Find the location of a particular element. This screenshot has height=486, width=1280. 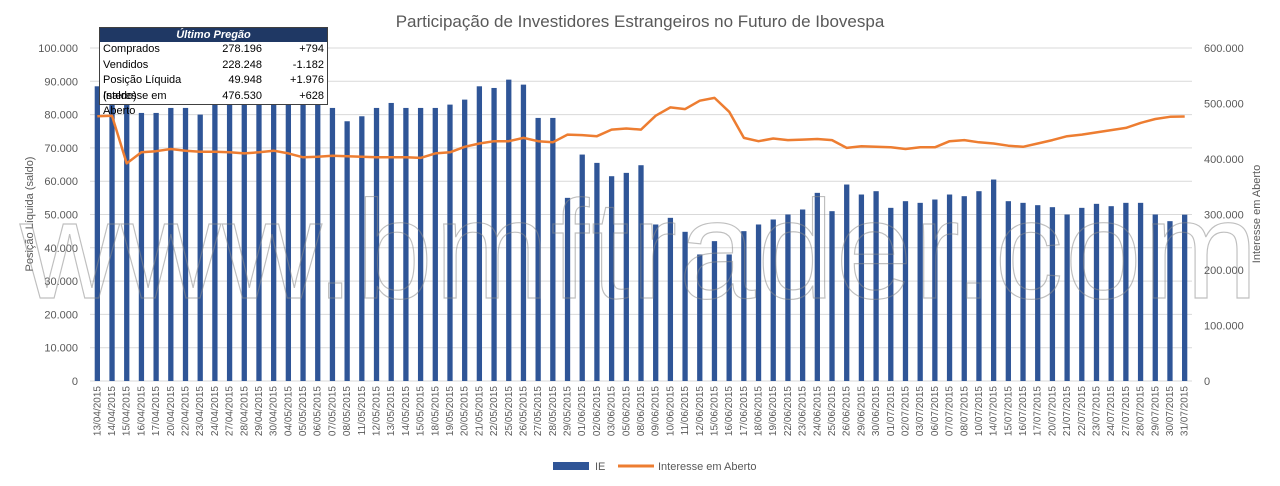

info-row: Posição Líquida (saldo) 49.948 +1.976 is located at coordinates (213, 87).